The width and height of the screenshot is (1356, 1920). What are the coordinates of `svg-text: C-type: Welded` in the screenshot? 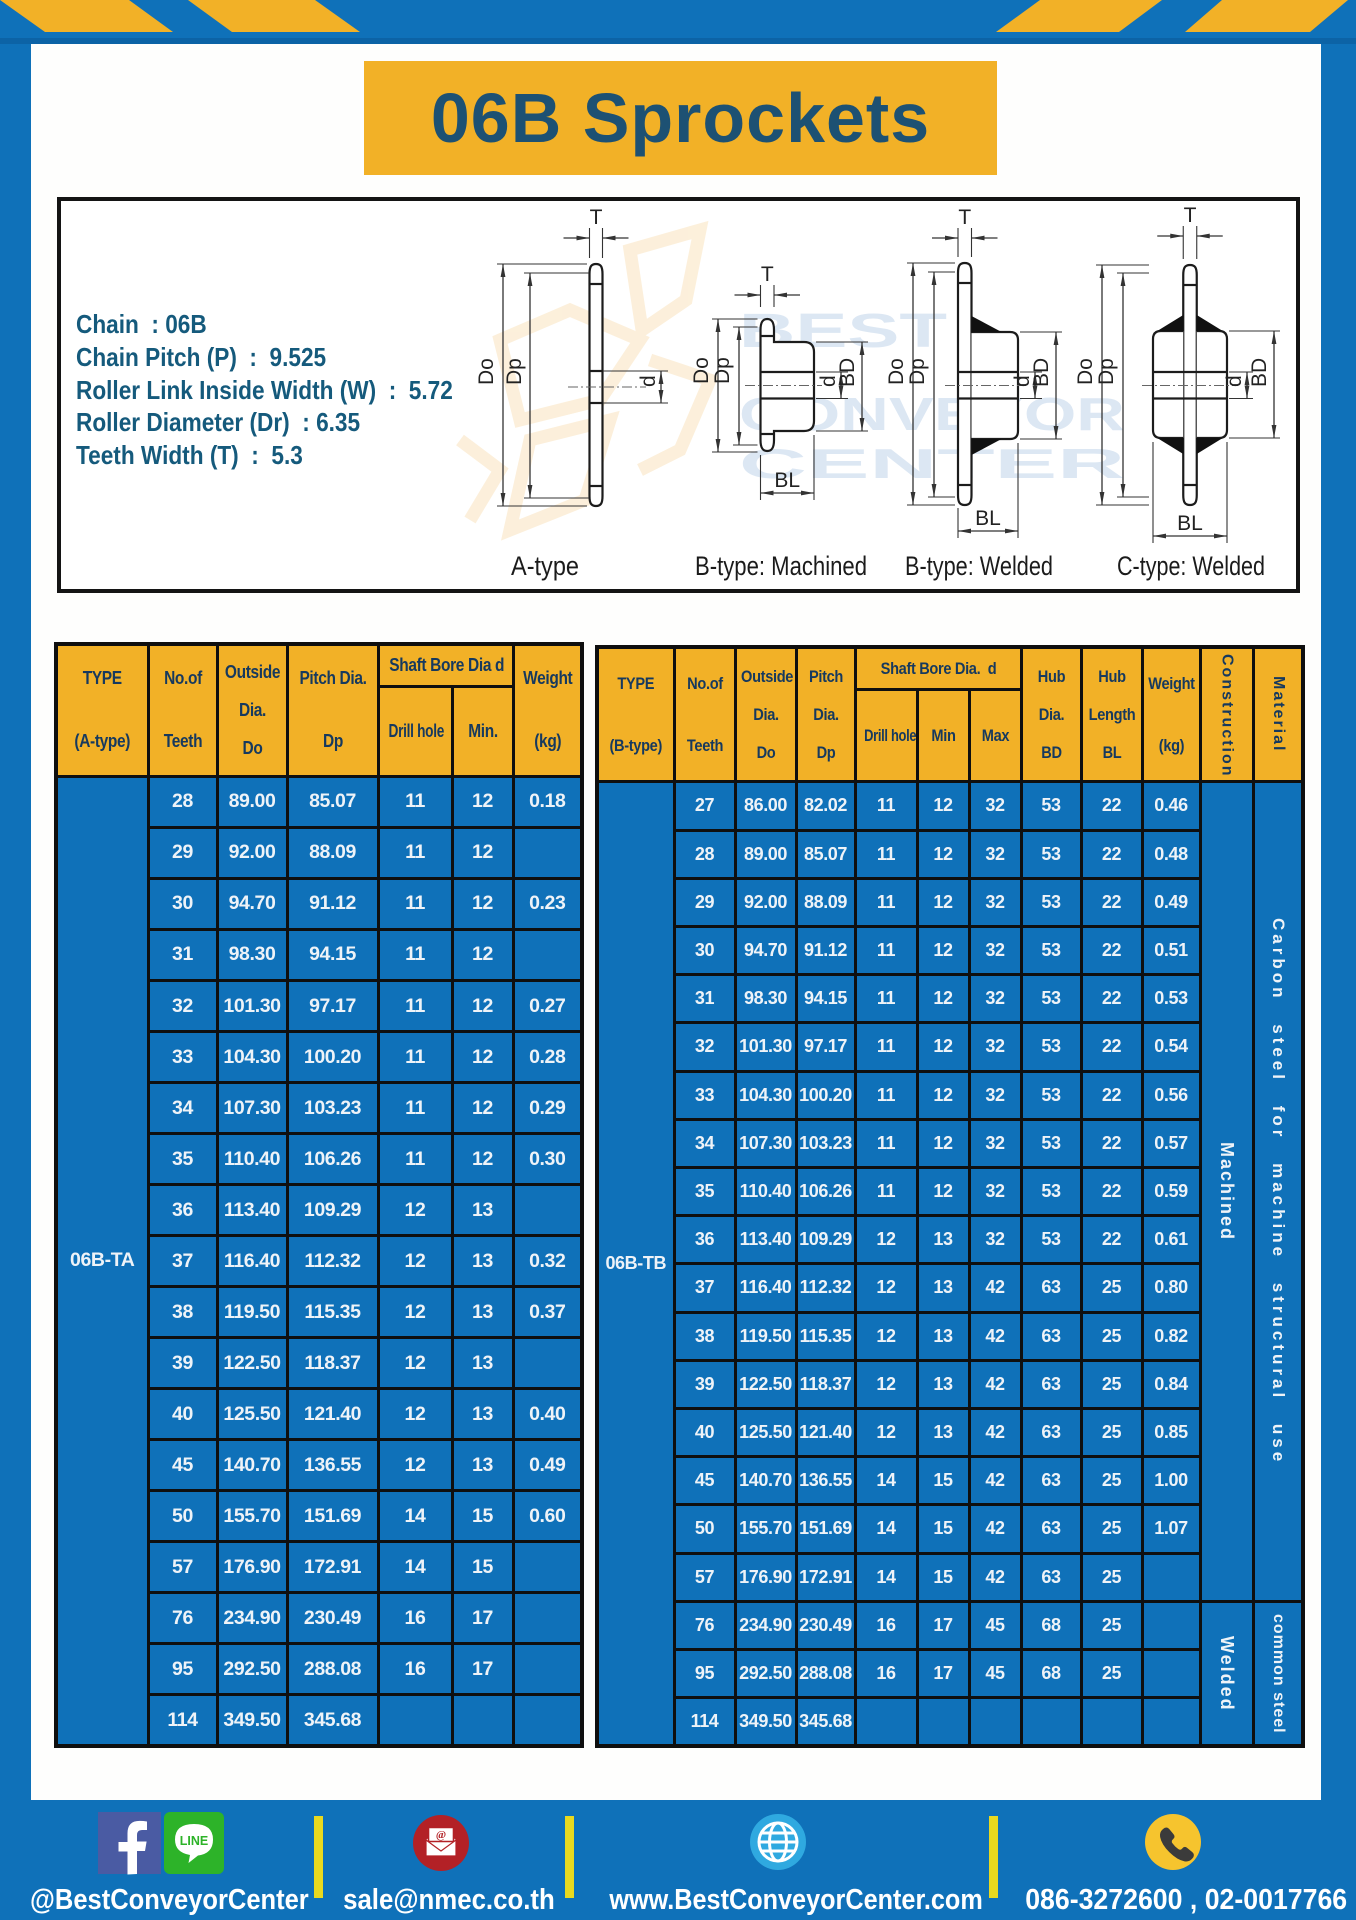 It's located at (1191, 566).